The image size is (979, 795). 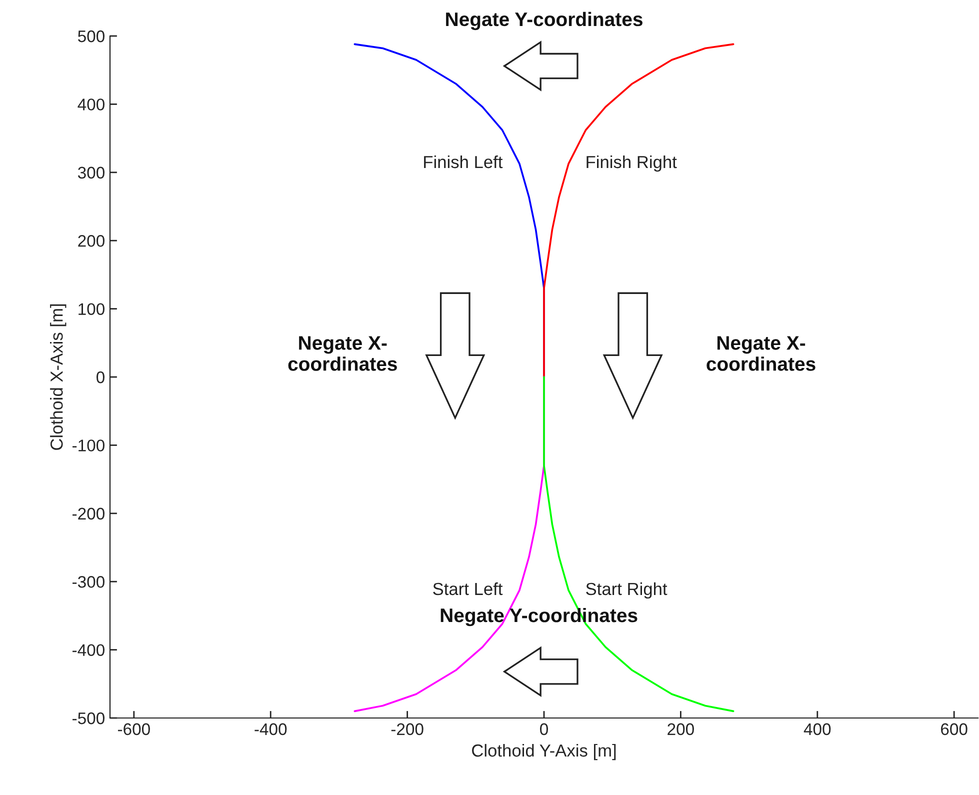 What do you see at coordinates (681, 729) in the screenshot?
I see `x-tick-label: 200` at bounding box center [681, 729].